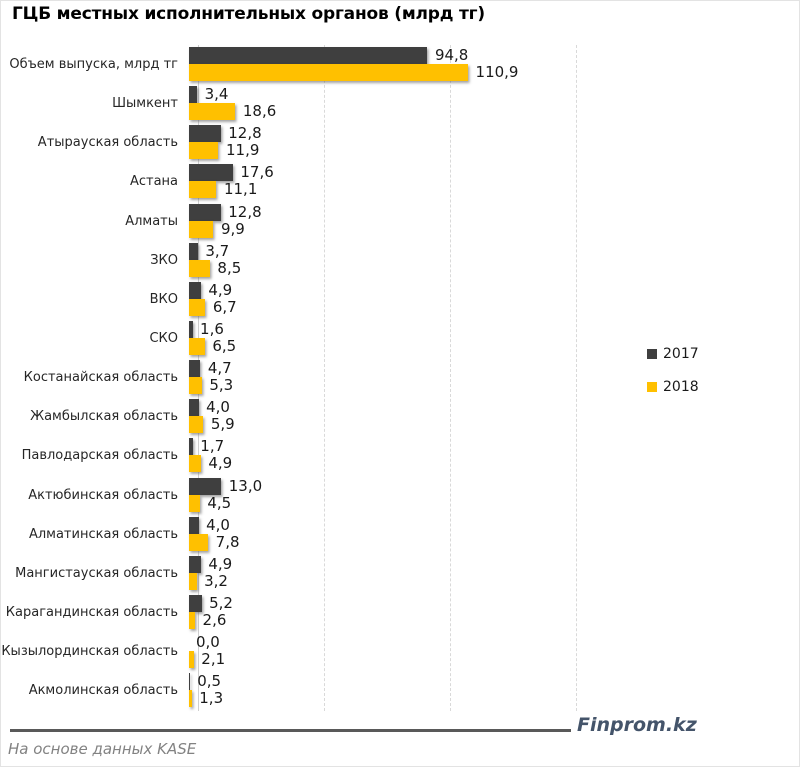  Describe the element at coordinates (216, 580) in the screenshot. I see `value-label-2018: 3,2` at that location.